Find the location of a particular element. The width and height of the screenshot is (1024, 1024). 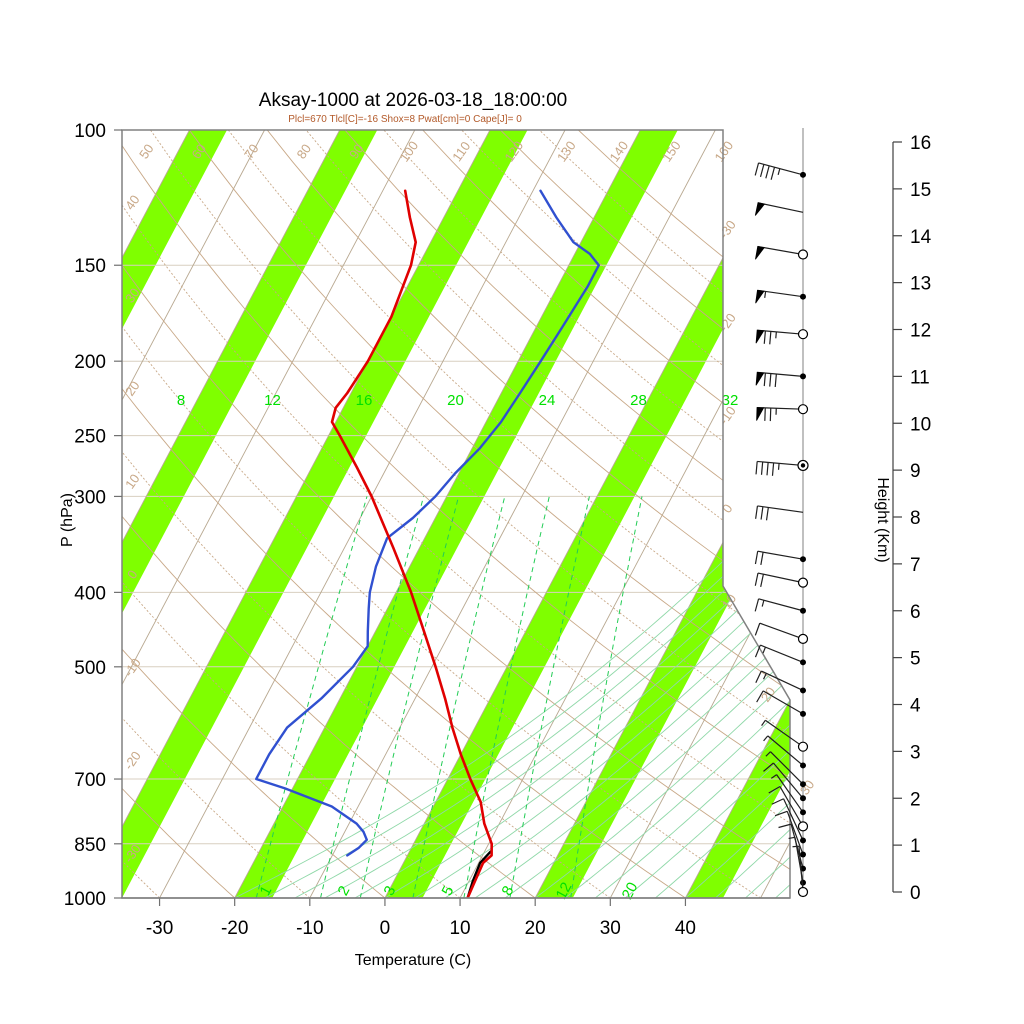

dry-adiabat-label: 10 is located at coordinates (729, 601).